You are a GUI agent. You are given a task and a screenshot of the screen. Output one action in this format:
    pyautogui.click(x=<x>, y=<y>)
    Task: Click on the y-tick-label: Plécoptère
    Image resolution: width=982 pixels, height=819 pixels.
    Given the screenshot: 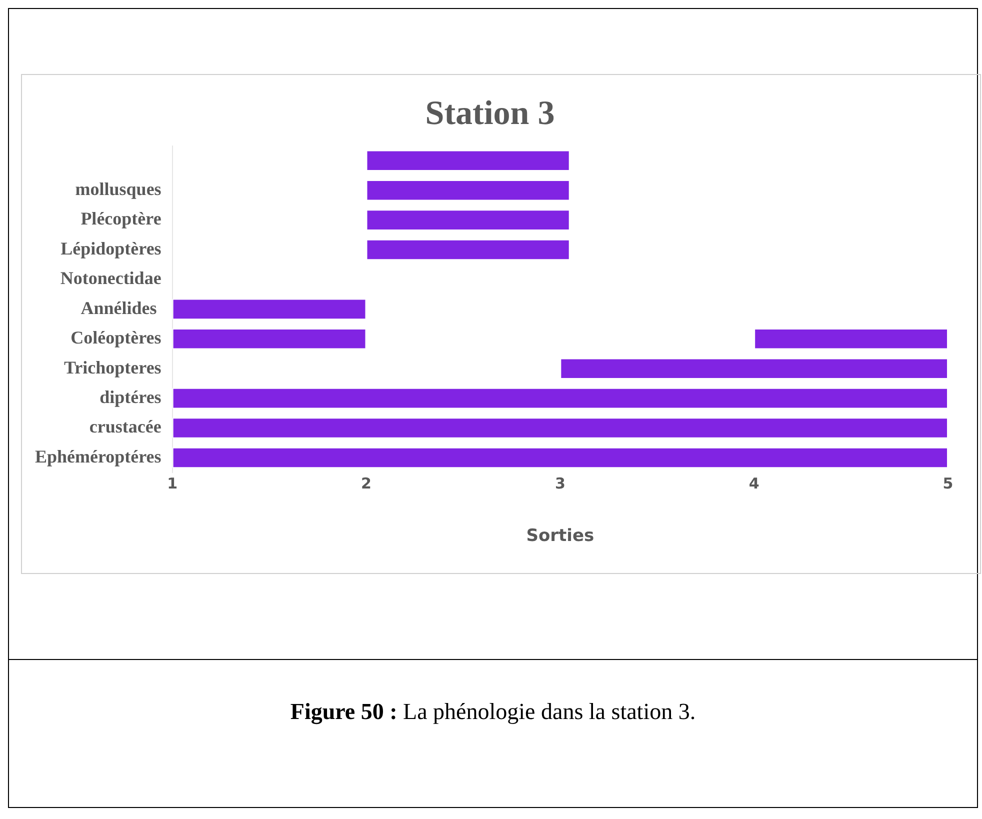 What is the action you would take?
    pyautogui.click(x=121, y=218)
    